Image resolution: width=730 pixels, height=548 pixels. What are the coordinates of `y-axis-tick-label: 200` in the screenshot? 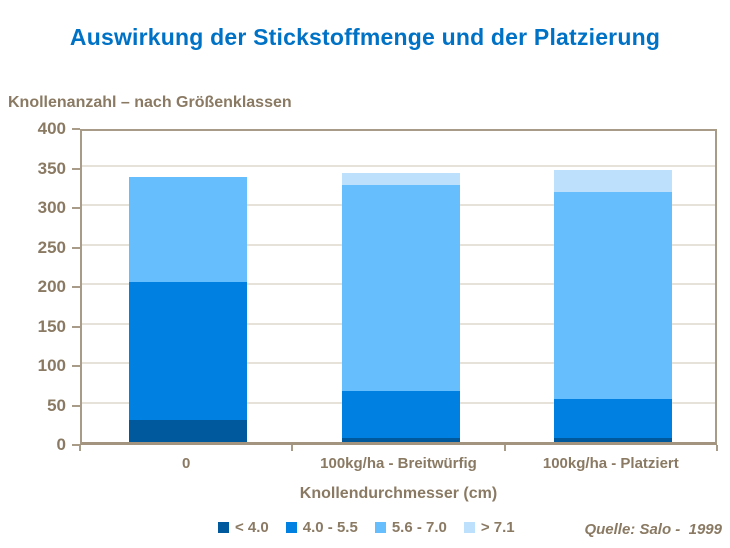 It's located at (51, 286).